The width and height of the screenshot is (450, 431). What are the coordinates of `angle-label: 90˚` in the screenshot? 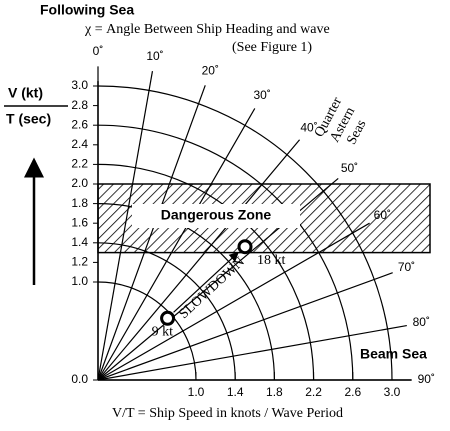 It's located at (426, 379).